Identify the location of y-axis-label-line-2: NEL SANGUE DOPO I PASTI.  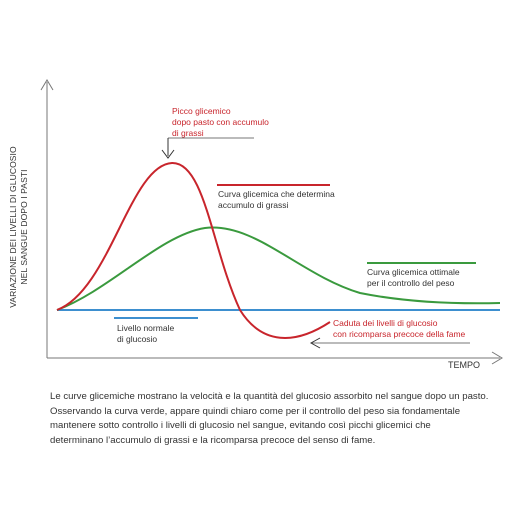
(24, 227).